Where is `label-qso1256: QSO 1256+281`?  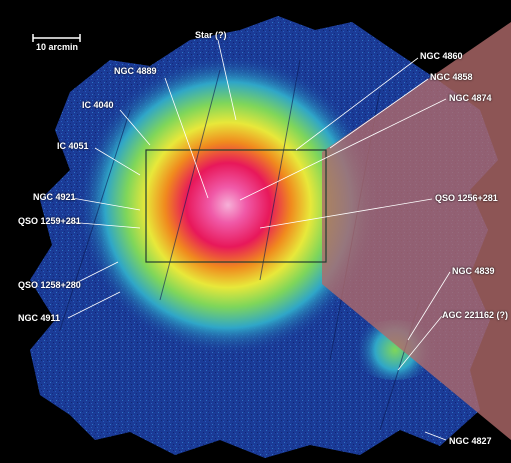
label-qso1256: QSO 1256+281 is located at coordinates (466, 198).